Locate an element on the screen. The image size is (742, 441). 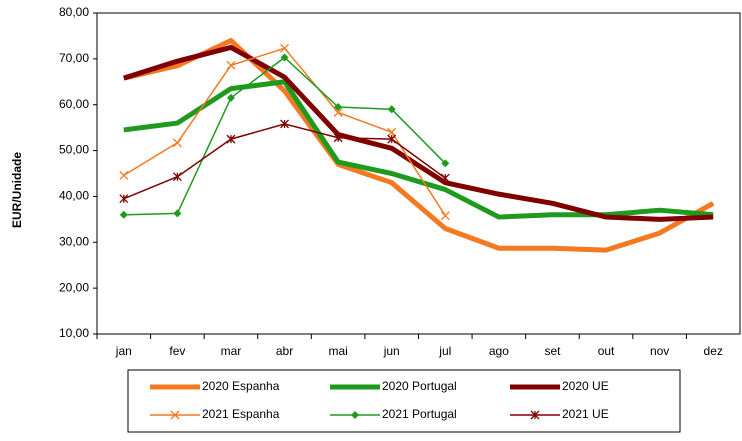
y-tick-label: 60,00 is located at coordinates (74, 104).